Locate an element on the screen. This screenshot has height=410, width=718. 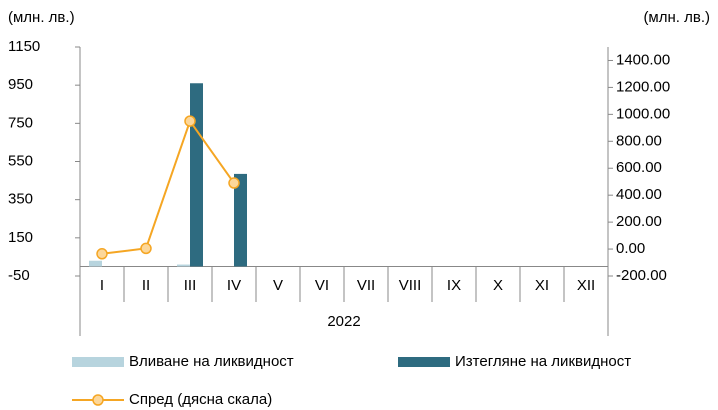
x-tick-label: X is located at coordinates (498, 285).